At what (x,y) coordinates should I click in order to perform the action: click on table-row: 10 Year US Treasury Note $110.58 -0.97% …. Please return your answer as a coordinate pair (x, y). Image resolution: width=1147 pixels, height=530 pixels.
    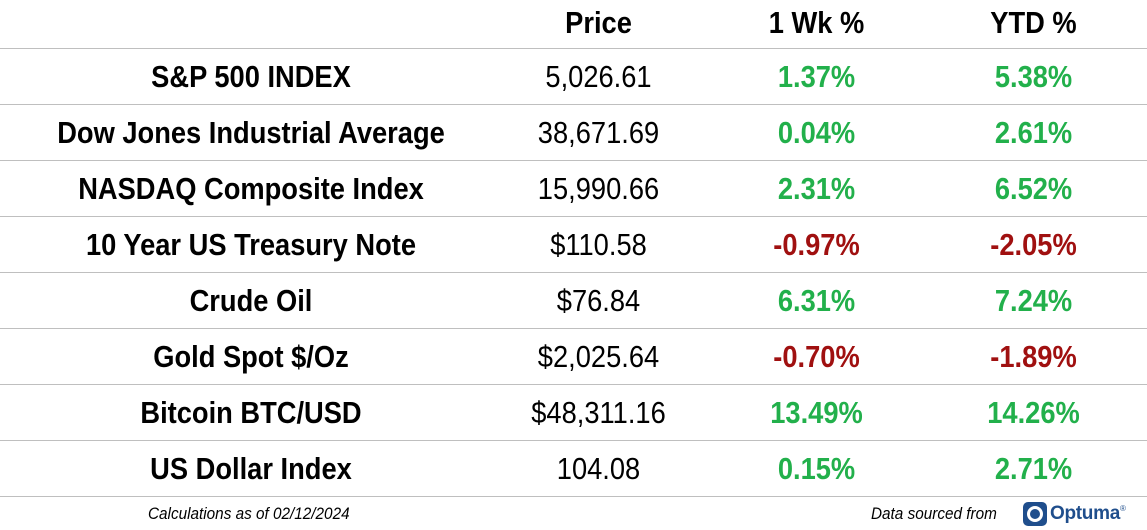
    Looking at the image, I should click on (573, 244).